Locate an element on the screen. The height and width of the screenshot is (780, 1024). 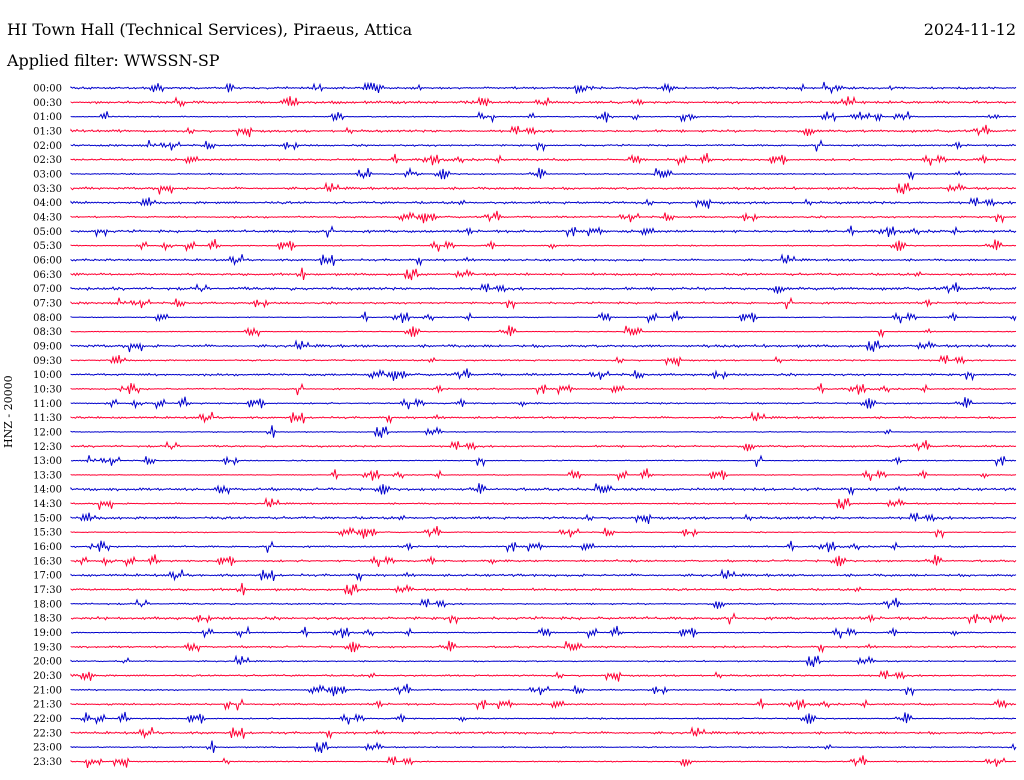
row-time-label: 15:00 is located at coordinates (47, 518).